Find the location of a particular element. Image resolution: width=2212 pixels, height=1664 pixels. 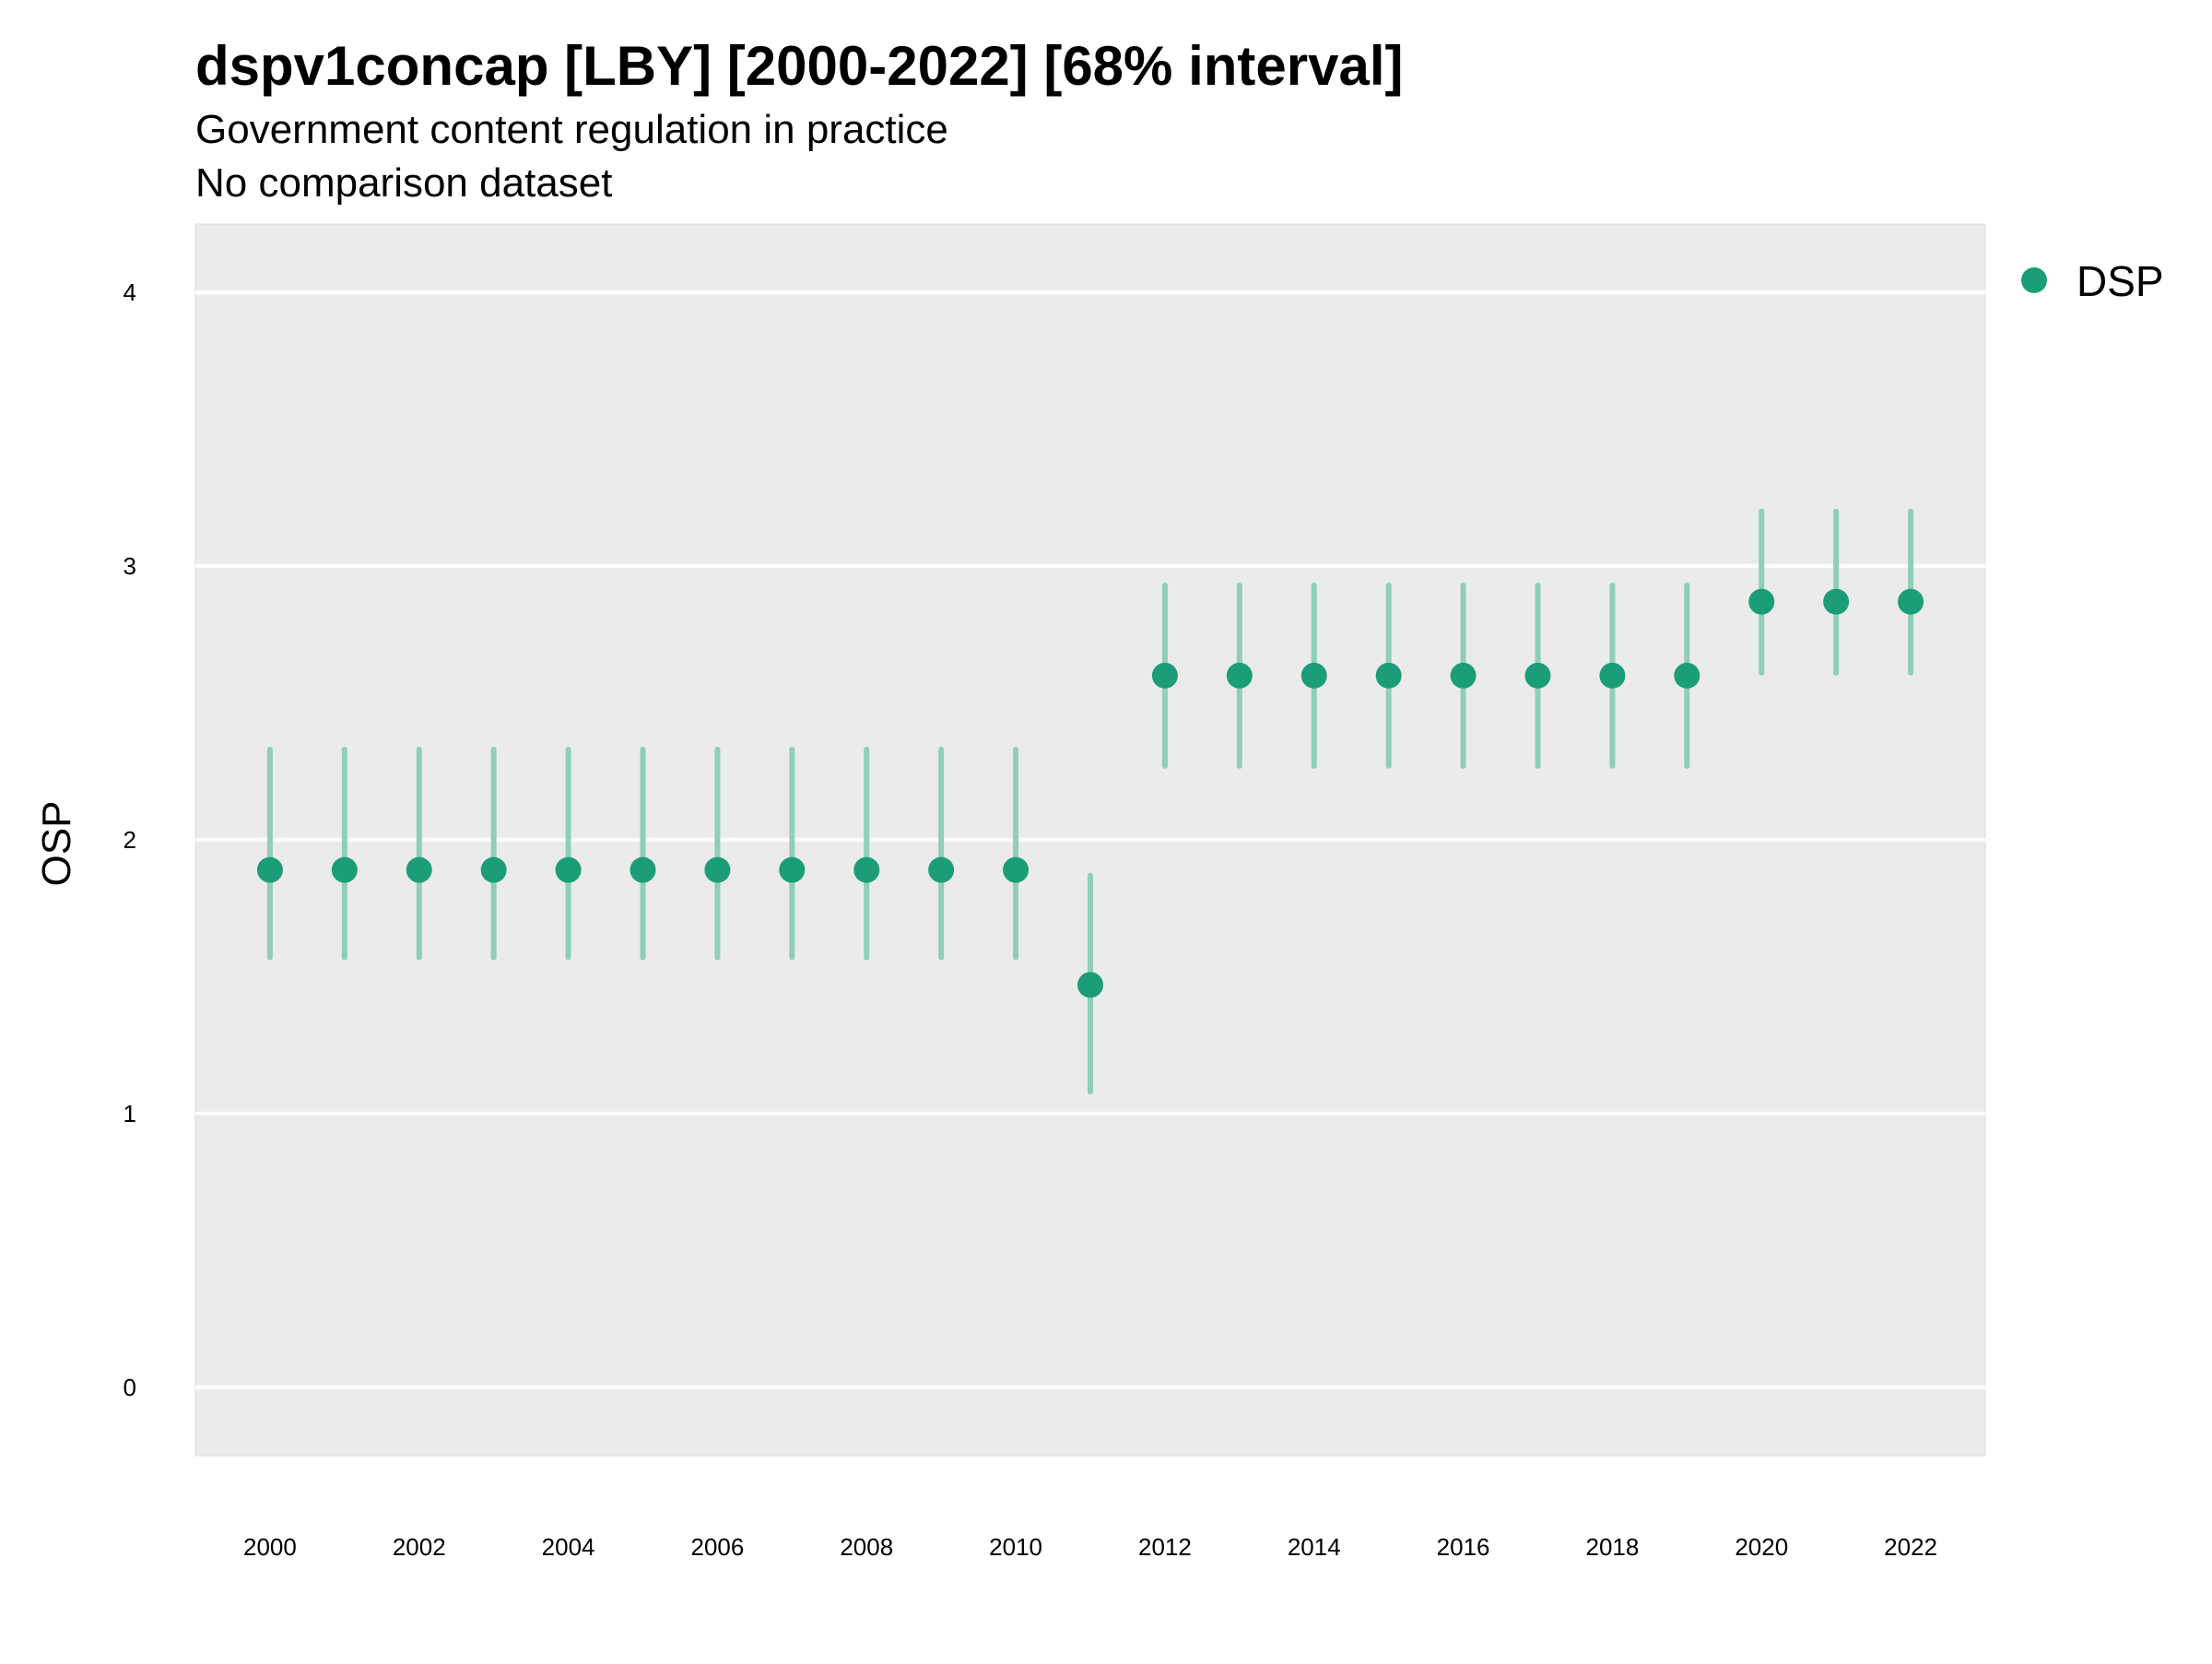

legend-label-dsp: DSP is located at coordinates (2120, 281).